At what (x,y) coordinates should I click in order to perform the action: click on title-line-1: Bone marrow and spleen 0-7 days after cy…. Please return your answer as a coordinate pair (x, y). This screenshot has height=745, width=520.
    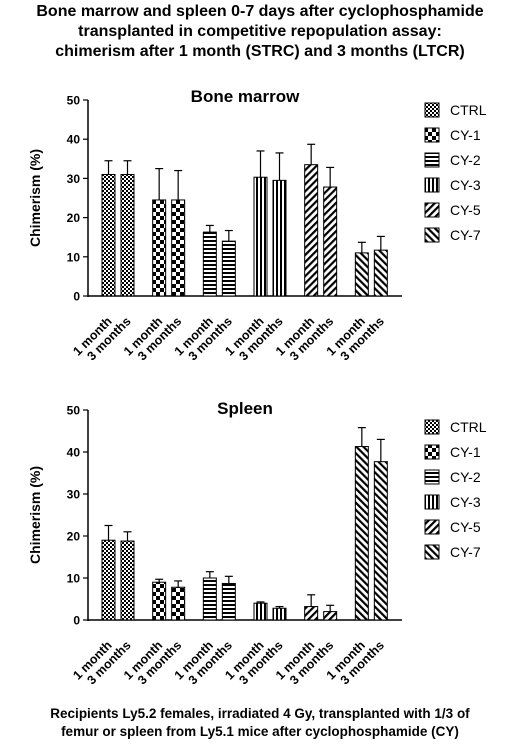
    Looking at the image, I should click on (260, 11).